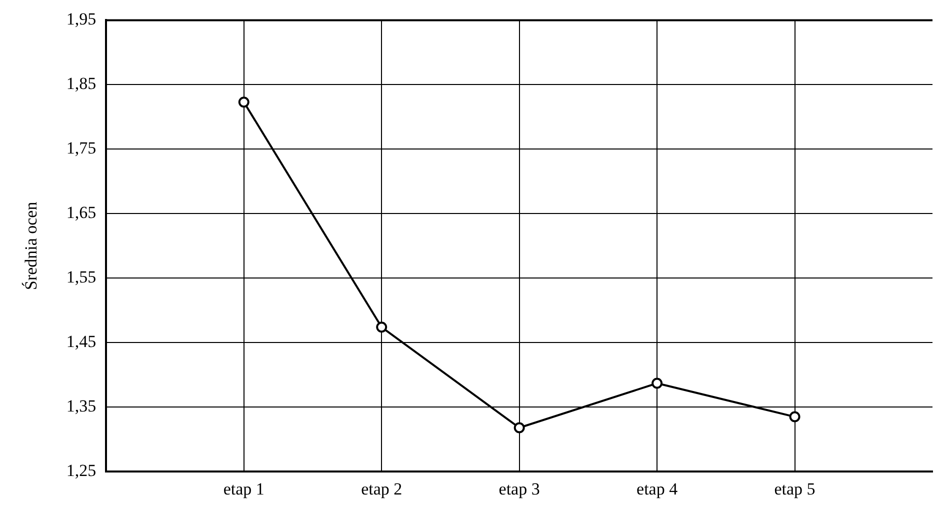 This screenshot has height=512, width=939. I want to click on y-tick-label: 1,85, so click(81, 84).